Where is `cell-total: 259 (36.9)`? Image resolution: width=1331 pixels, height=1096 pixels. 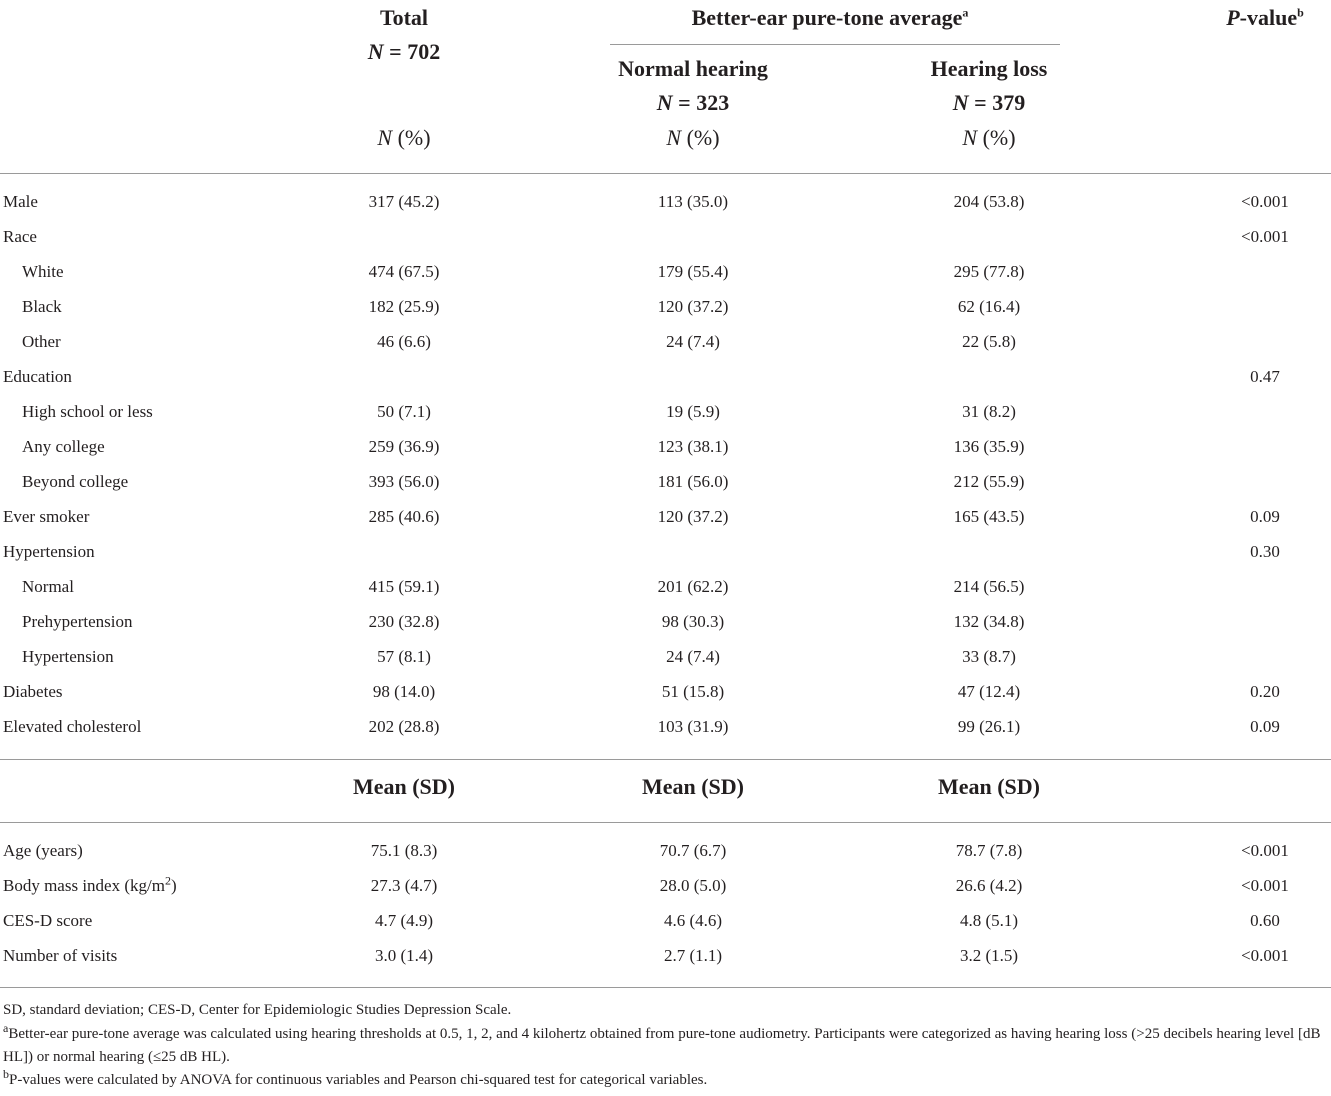
cell-total: 259 (36.9) is located at coordinates (404, 446).